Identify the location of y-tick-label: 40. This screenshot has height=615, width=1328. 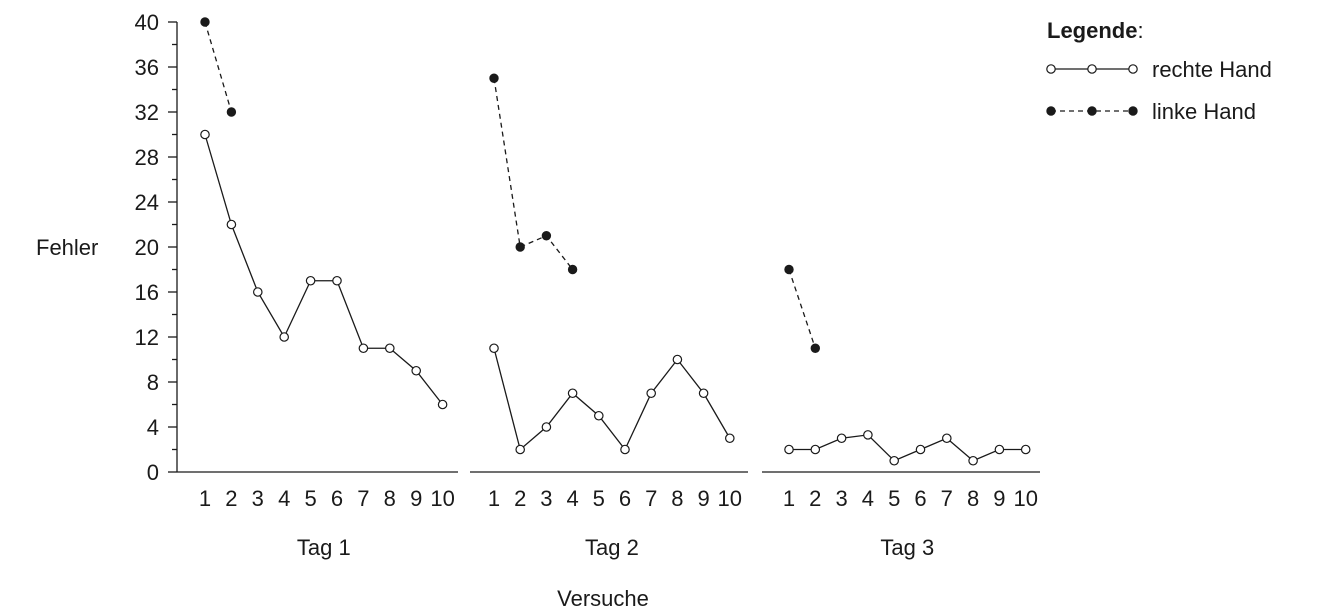
(147, 22).